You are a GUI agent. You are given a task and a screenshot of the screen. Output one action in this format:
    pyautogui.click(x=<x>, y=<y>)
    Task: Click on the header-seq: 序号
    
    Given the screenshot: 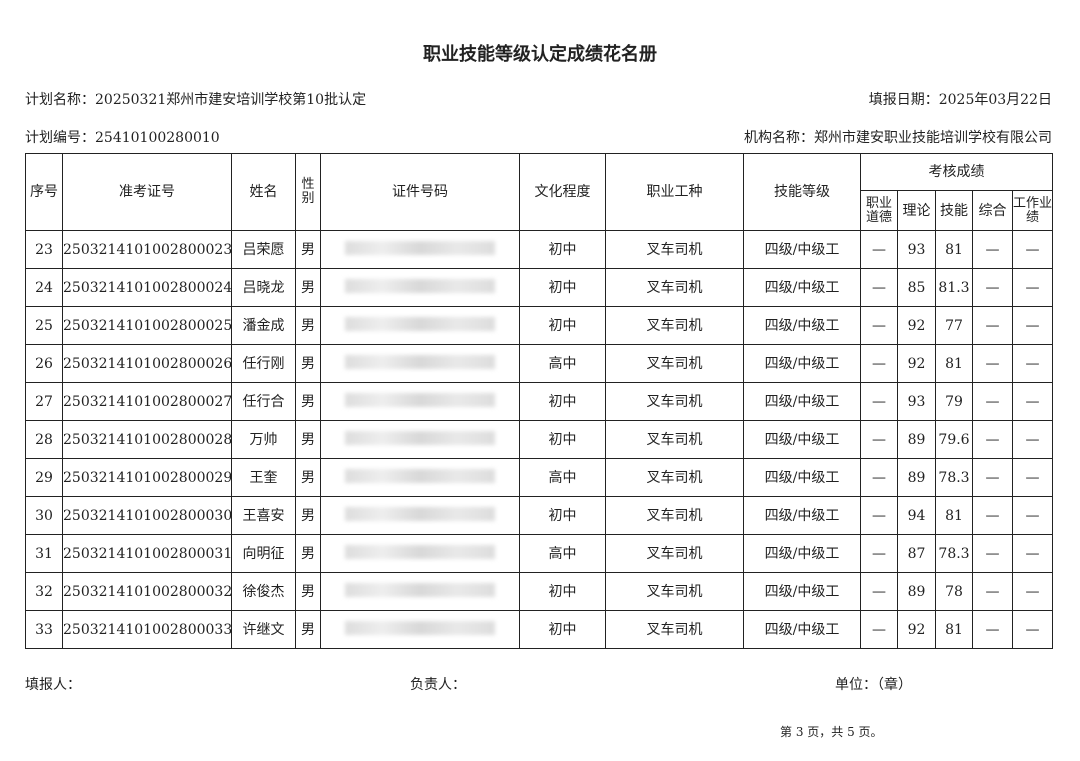 What is the action you would take?
    pyautogui.click(x=44, y=192)
    